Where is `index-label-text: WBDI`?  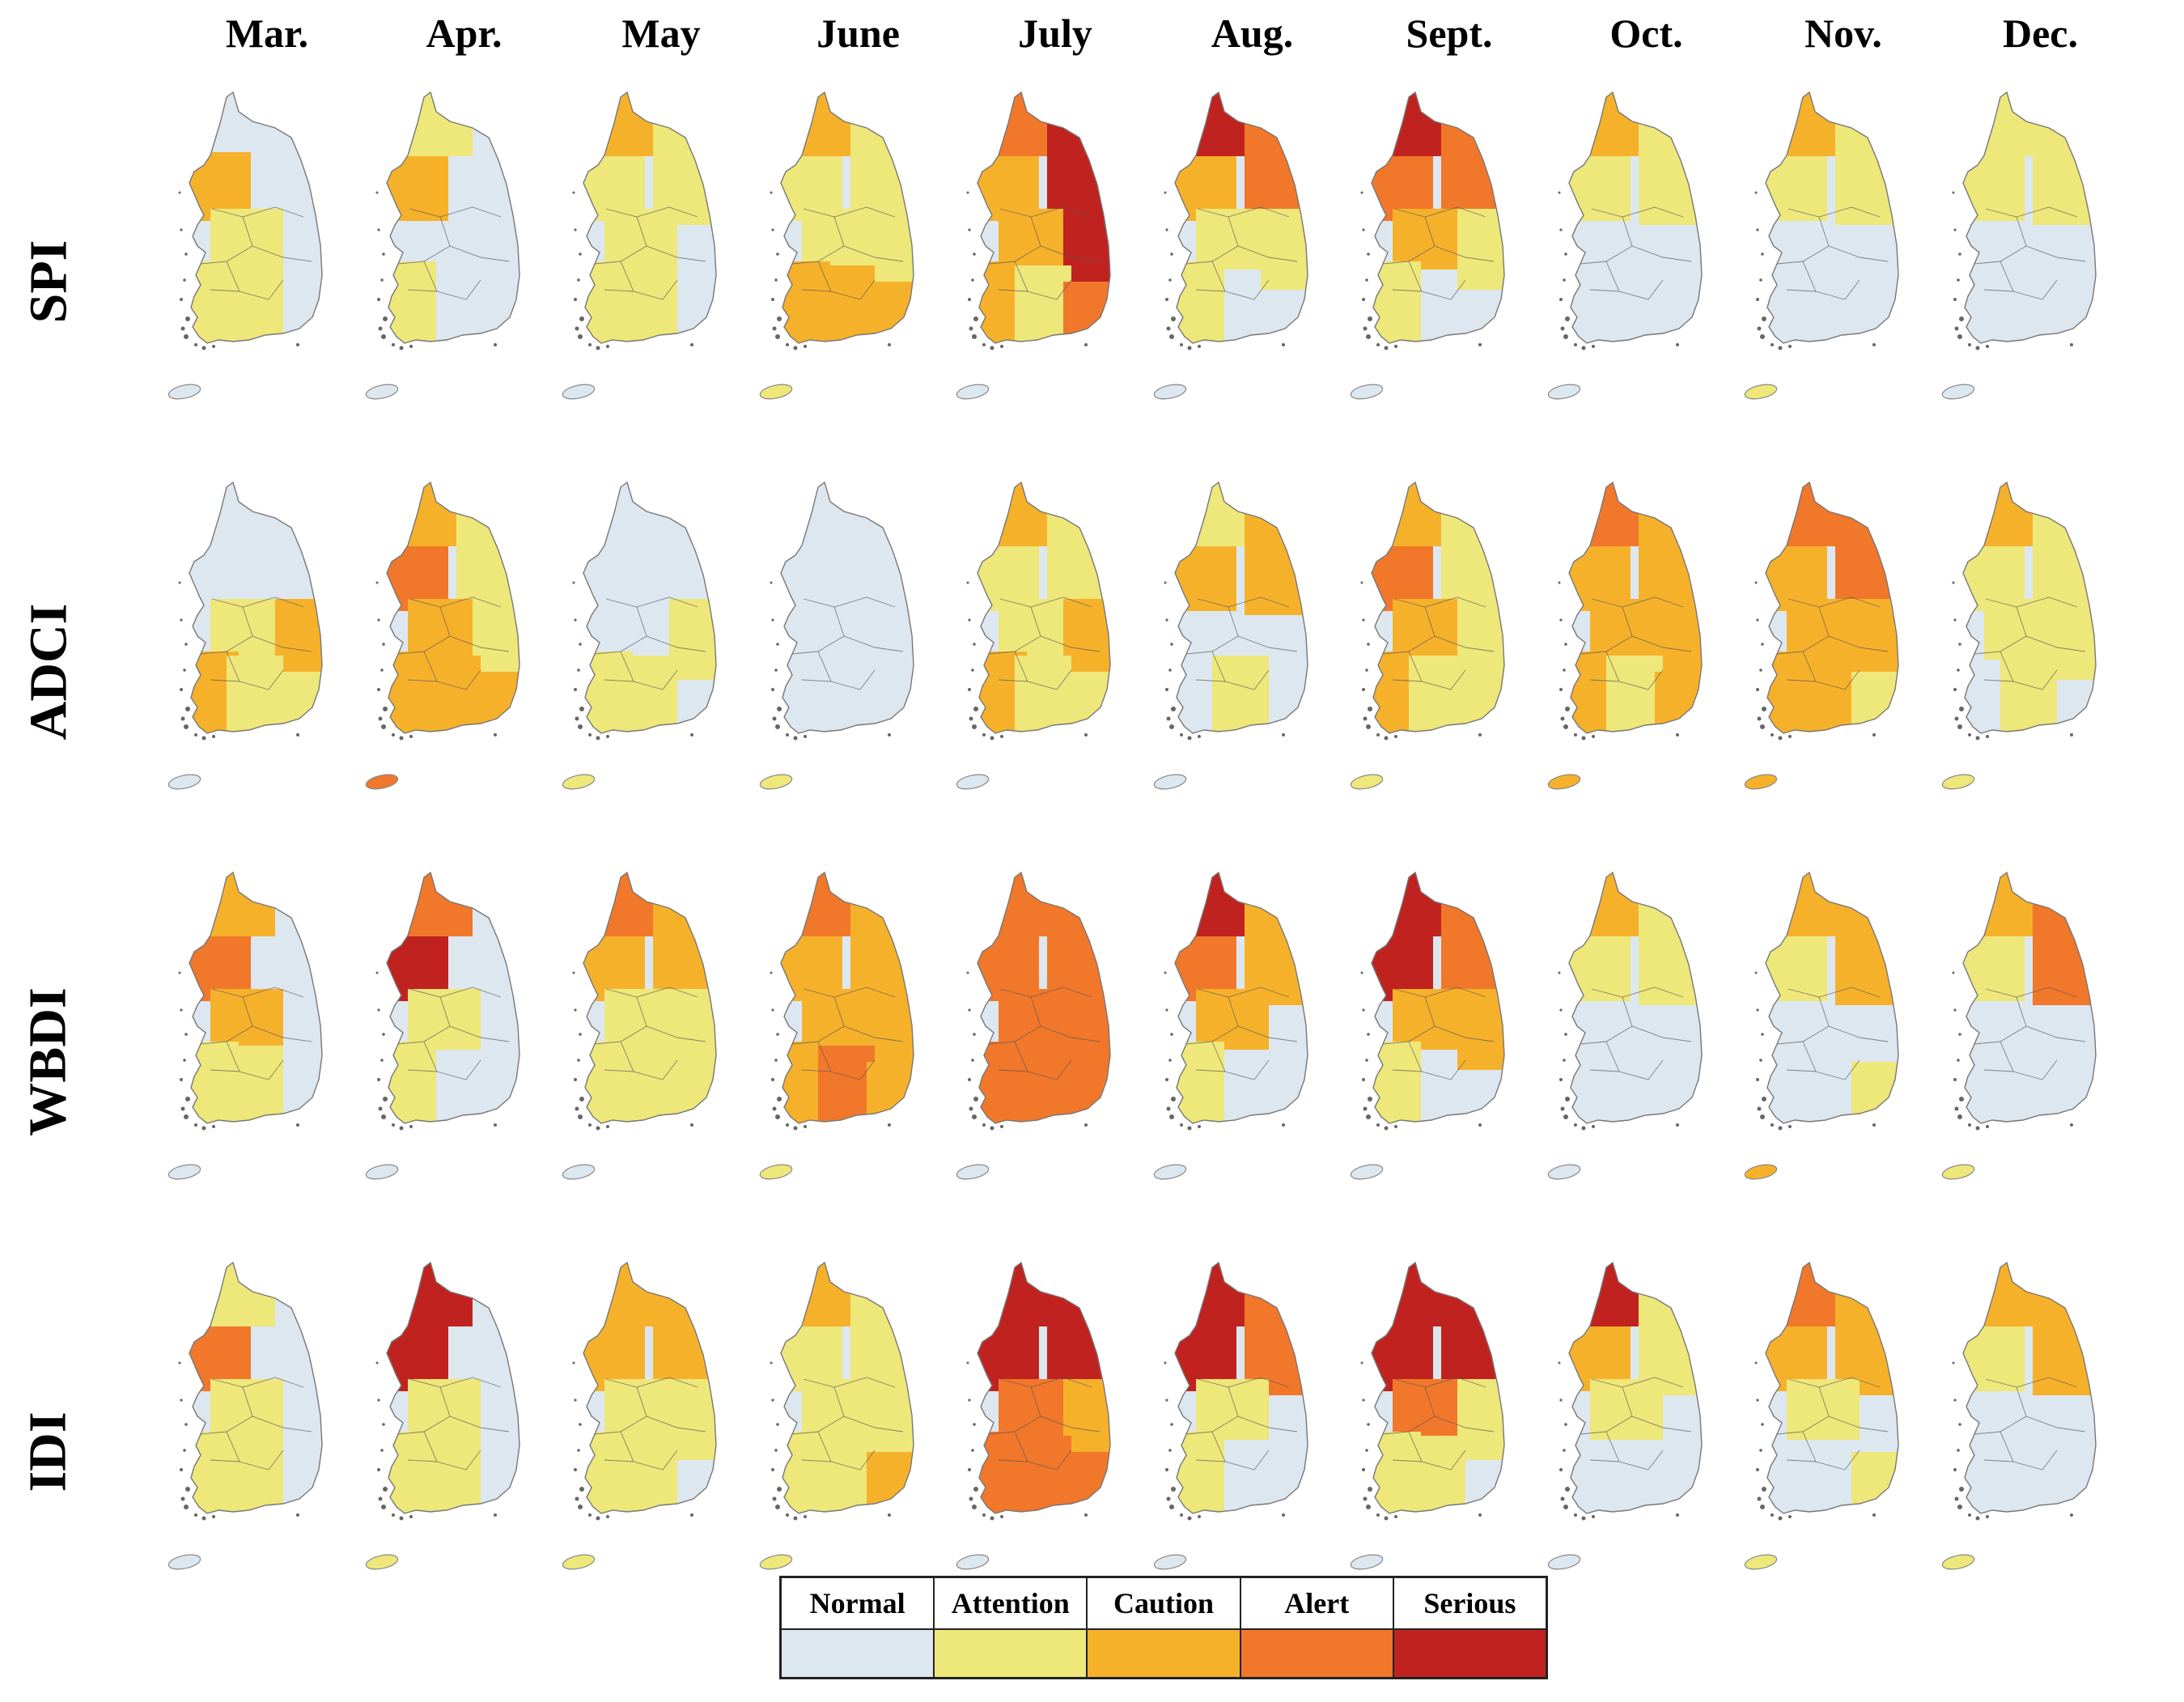
index-label-text: WBDI is located at coordinates (48, 1061).